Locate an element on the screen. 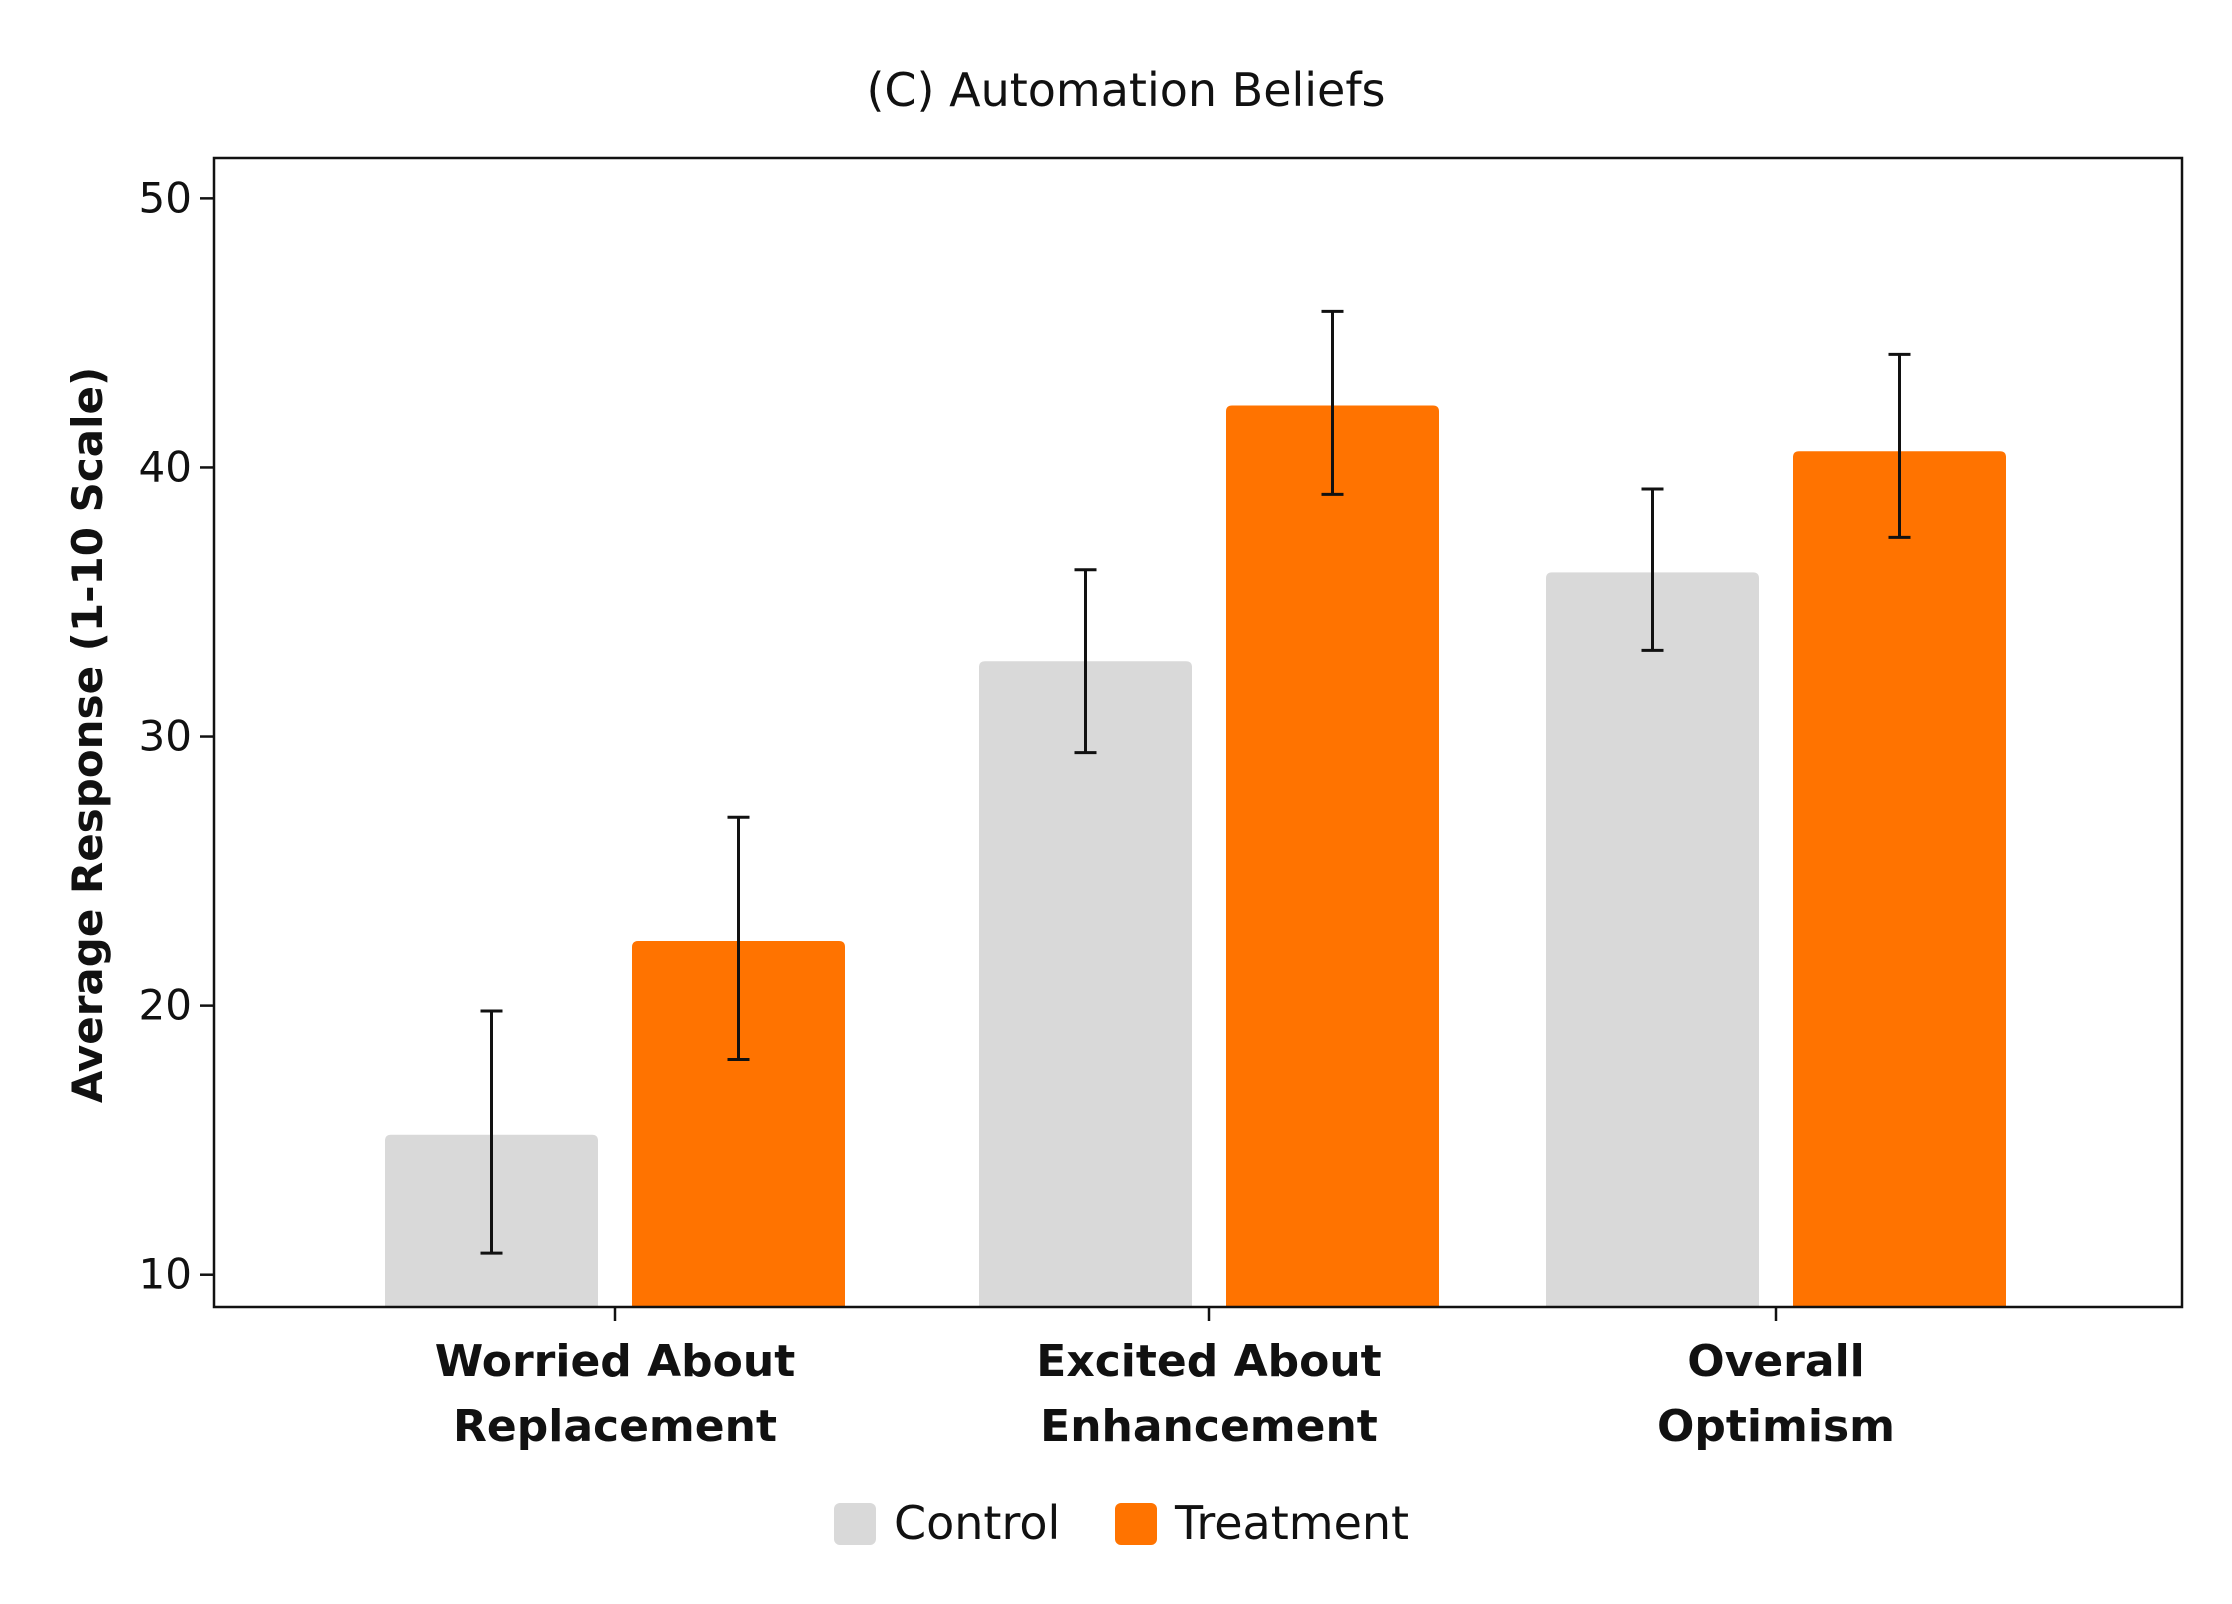 Image resolution: width=2232 pixels, height=1604 pixels. y-axis: 10 20 30 40 50 is located at coordinates (176, 736).